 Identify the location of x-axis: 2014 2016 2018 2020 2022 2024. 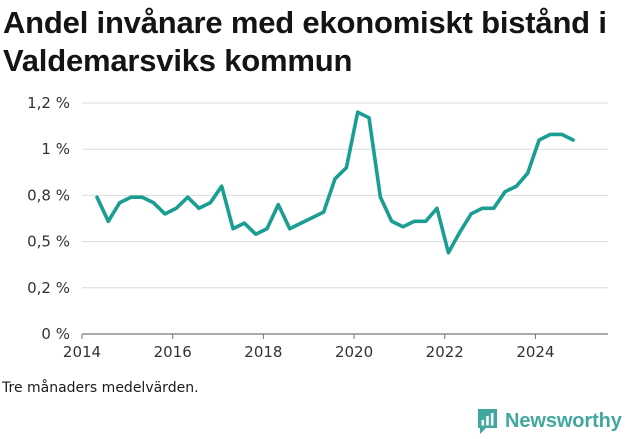
(309, 347).